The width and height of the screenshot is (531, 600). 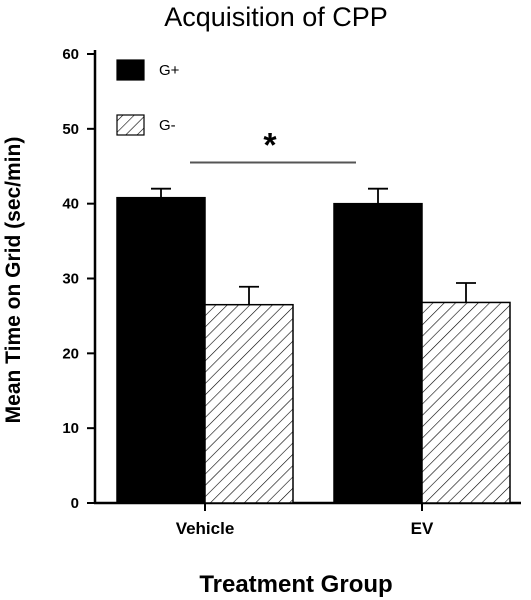 What do you see at coordinates (167, 125) in the screenshot?
I see `legend-label: G-` at bounding box center [167, 125].